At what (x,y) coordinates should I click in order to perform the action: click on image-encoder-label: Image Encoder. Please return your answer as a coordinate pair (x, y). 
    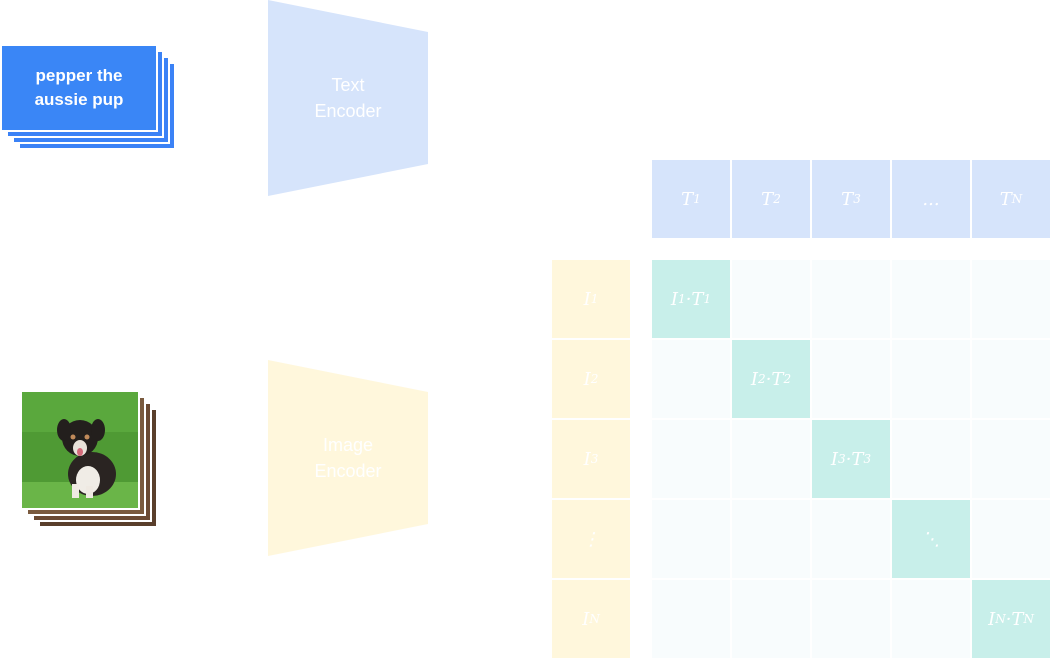
    Looking at the image, I should click on (348, 458).